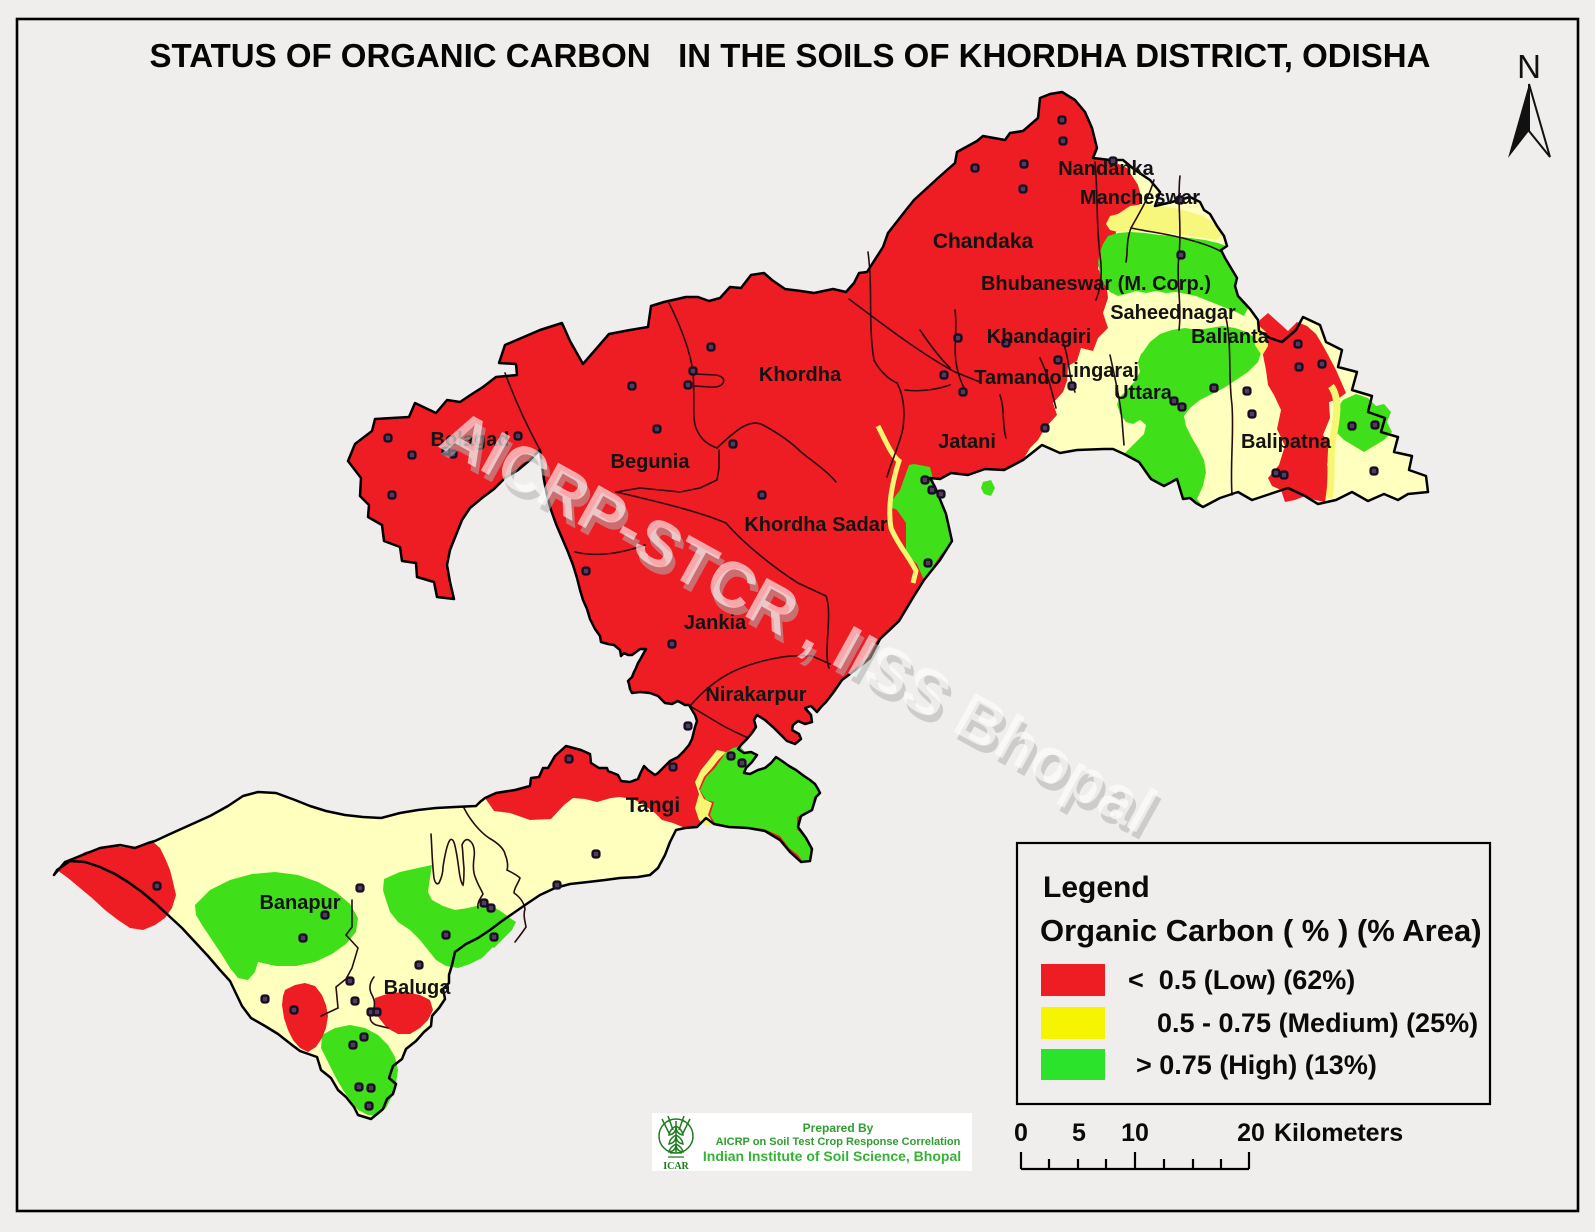  I want to click on svg-text: Begunia, so click(651, 462).